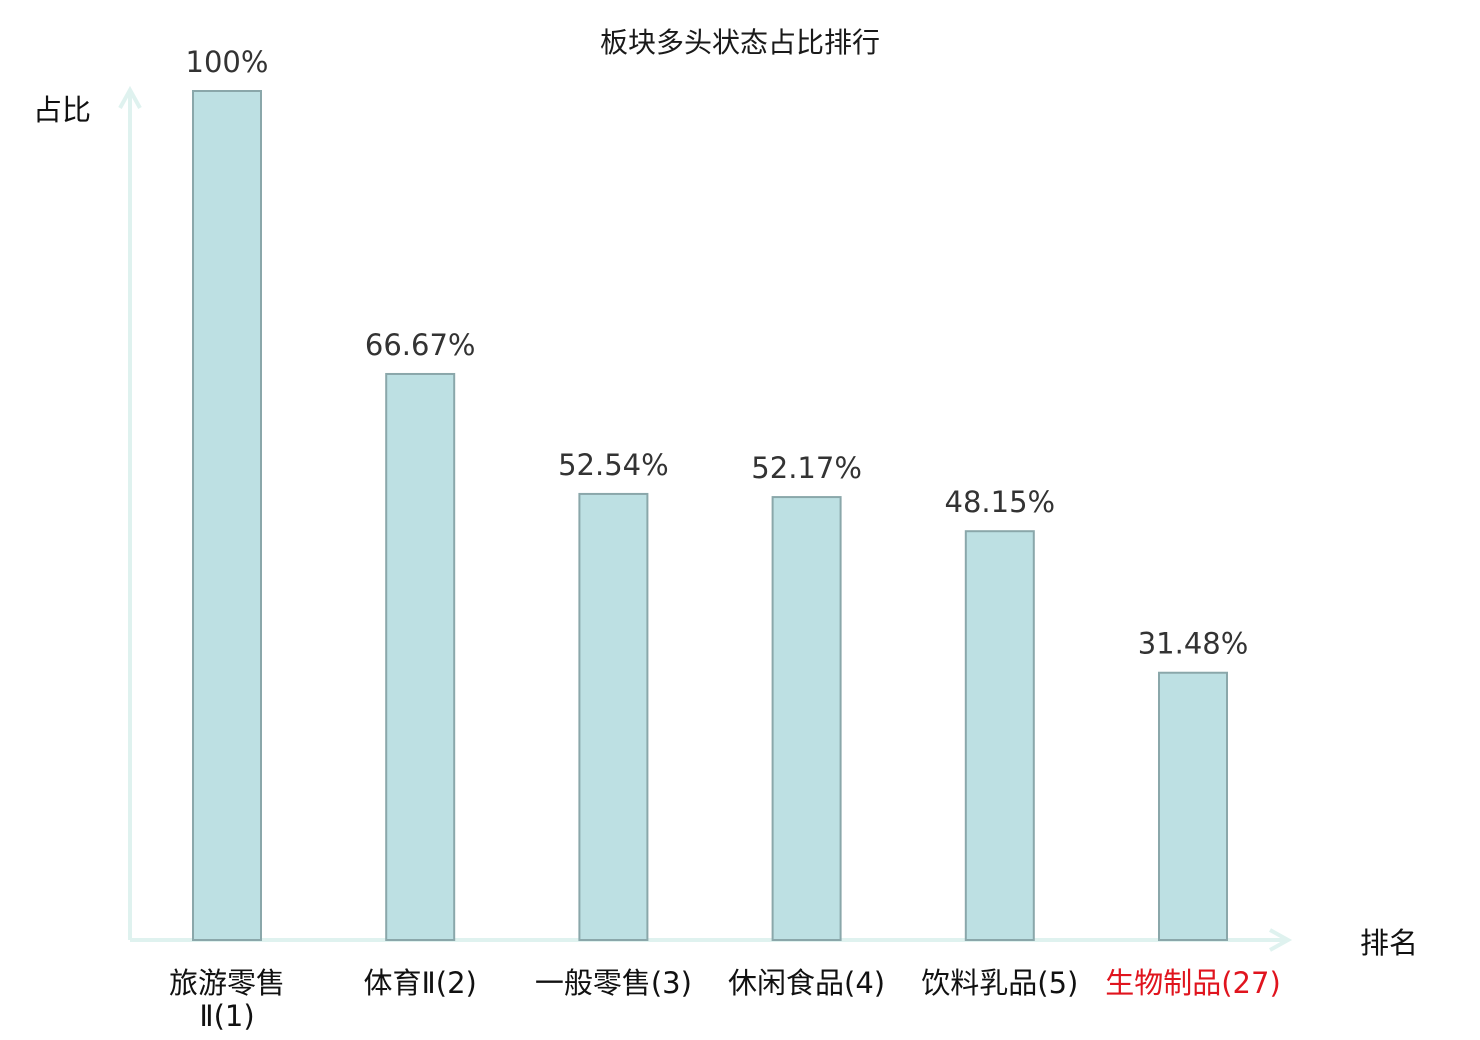 Image resolution: width=1480 pixels, height=1040 pixels. Describe the element at coordinates (1000, 502) in the screenshot. I see `value-label: 48.15%` at that location.